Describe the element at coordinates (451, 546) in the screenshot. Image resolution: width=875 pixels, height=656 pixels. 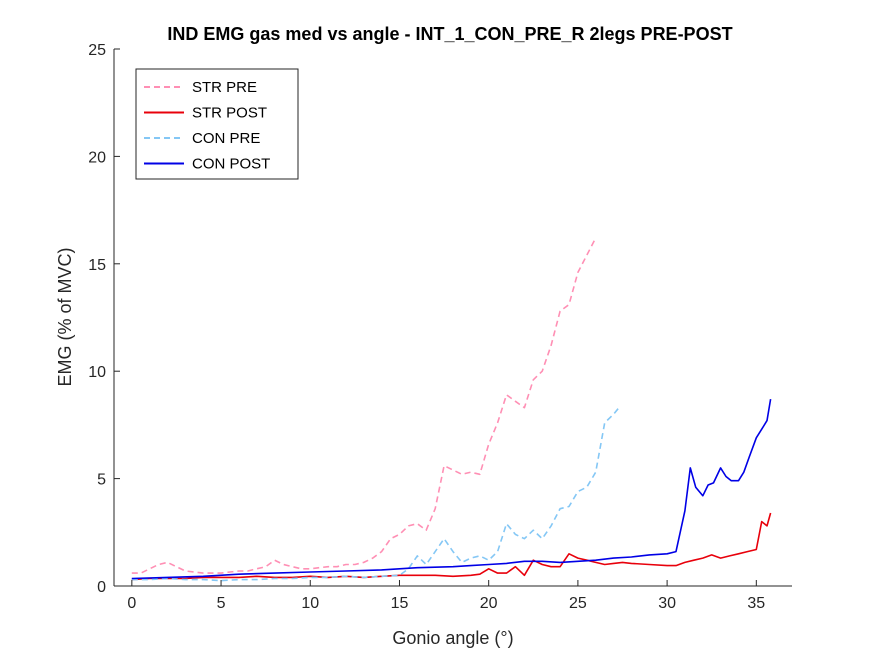
I see `series-line-str-post` at that location.